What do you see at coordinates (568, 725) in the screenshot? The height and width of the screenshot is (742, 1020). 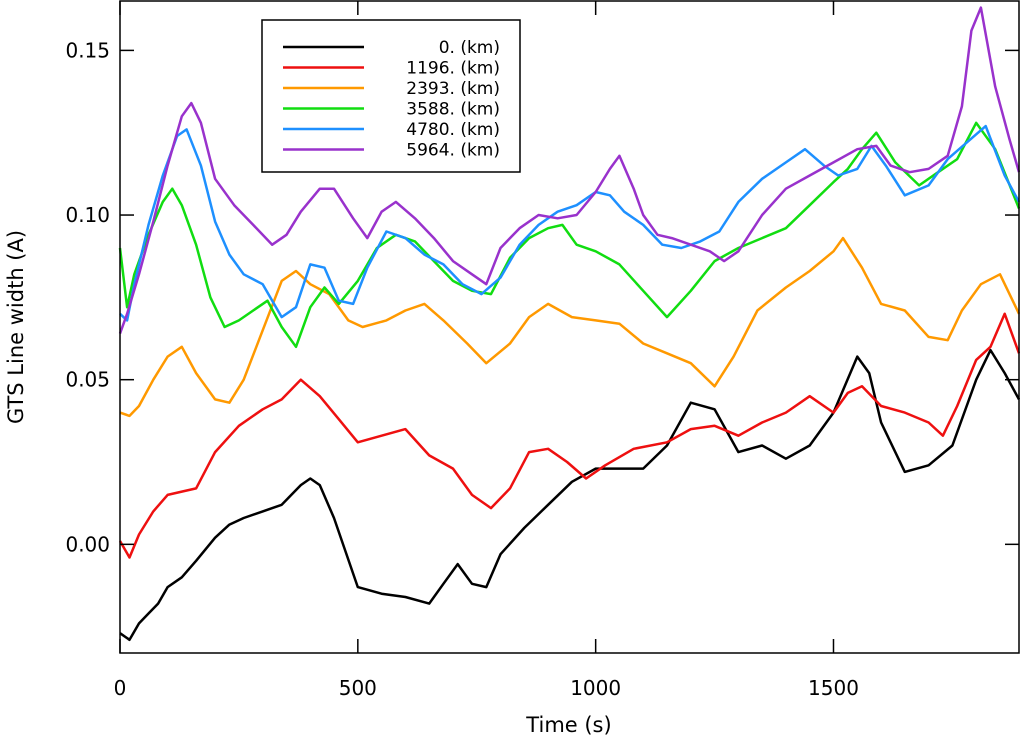 I see `x-axis-title: Time (s)` at bounding box center [568, 725].